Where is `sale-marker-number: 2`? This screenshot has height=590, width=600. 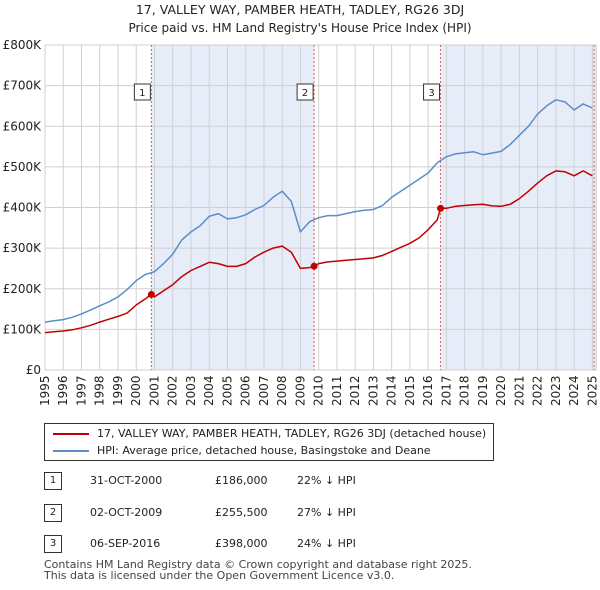
sale-marker-number: 2 is located at coordinates (53, 513).